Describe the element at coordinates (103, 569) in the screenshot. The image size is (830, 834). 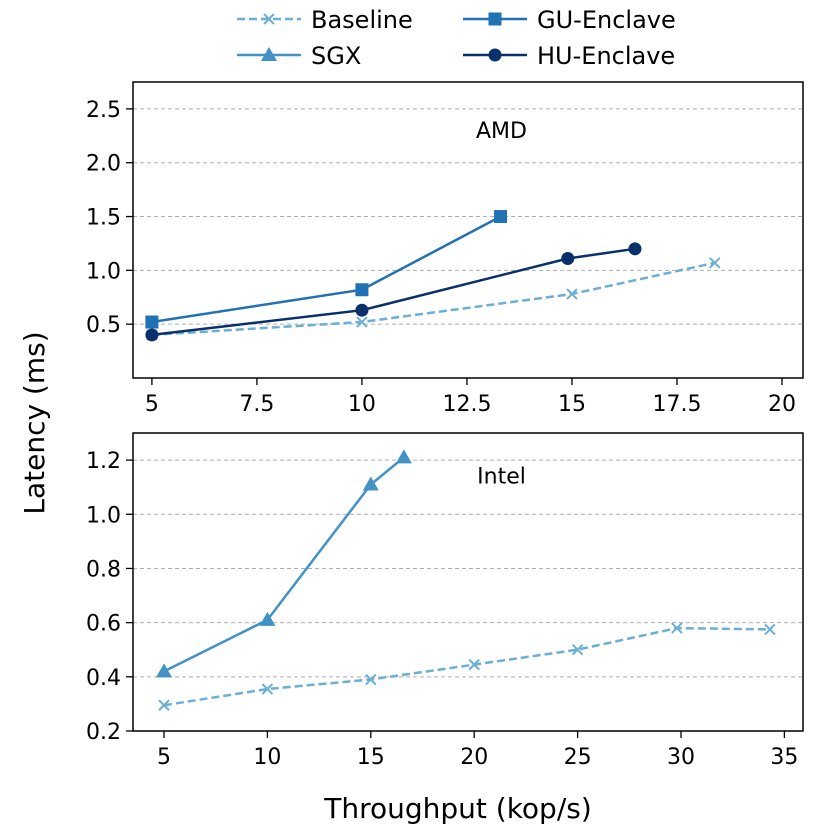
I see `y-tick-label: 0.8` at that location.